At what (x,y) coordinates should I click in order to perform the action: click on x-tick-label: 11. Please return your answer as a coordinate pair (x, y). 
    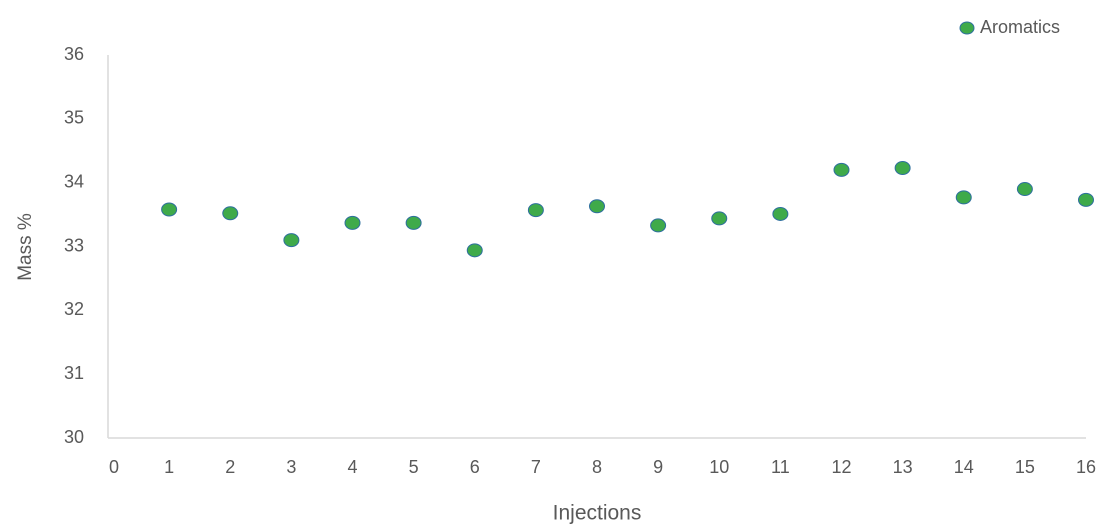
    Looking at the image, I should click on (780, 467).